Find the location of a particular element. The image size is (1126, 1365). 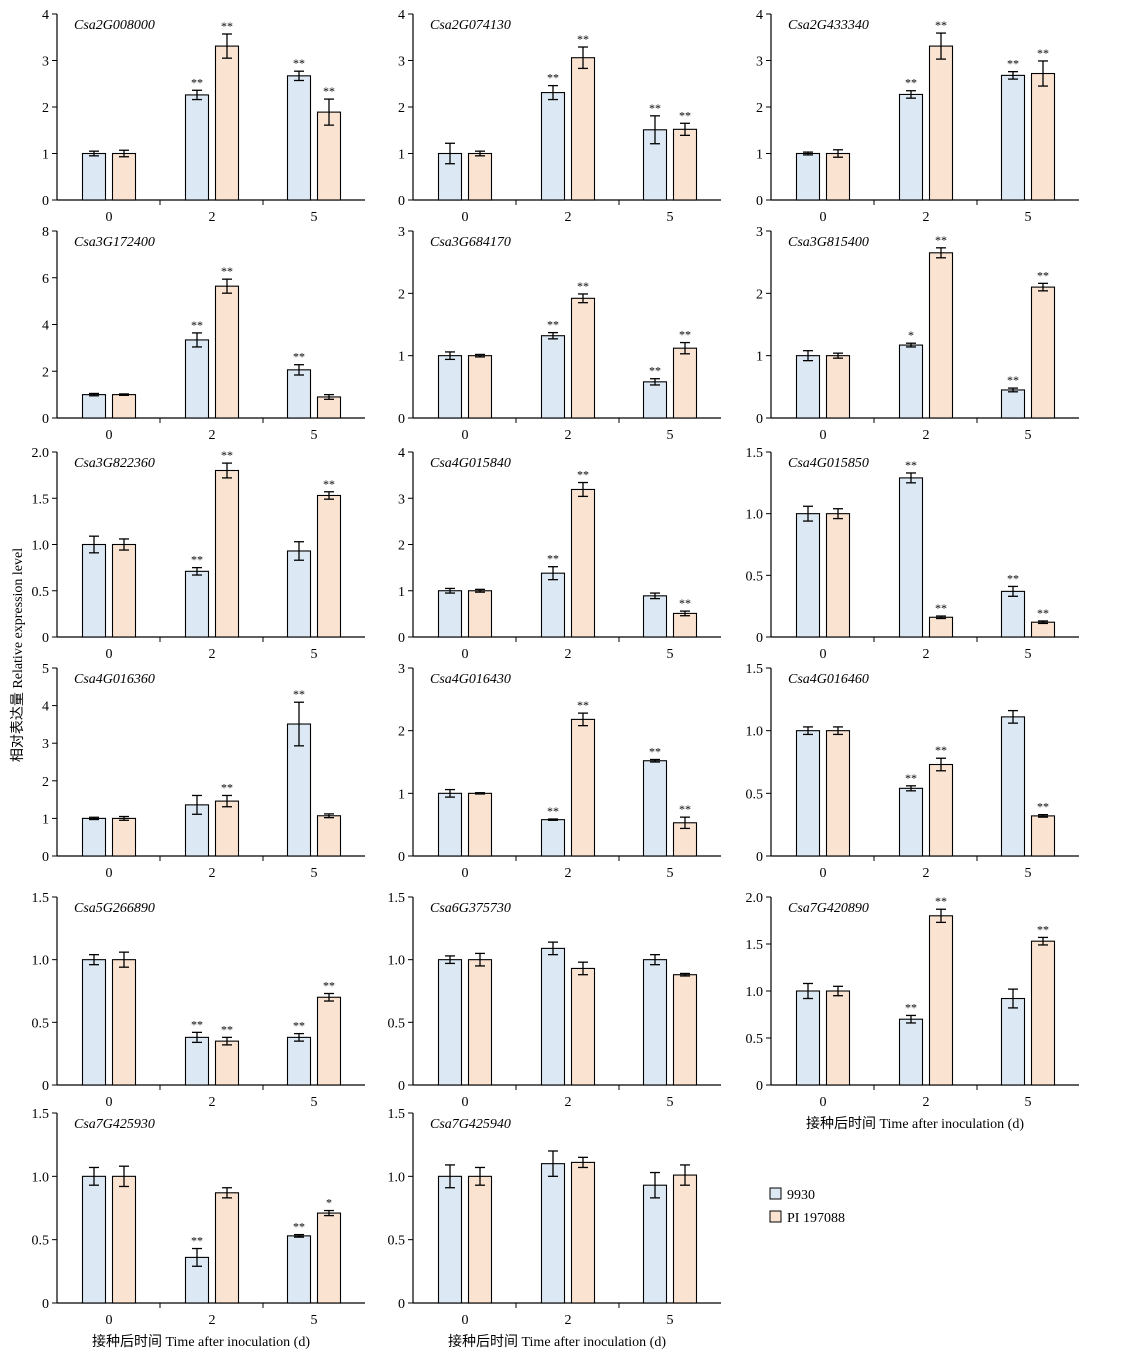

chart-panel-csa2g433340: 0 1 2 3 4 0 2 5 ** ** ** ** Csa2G433340 is located at coordinates (917, 116).